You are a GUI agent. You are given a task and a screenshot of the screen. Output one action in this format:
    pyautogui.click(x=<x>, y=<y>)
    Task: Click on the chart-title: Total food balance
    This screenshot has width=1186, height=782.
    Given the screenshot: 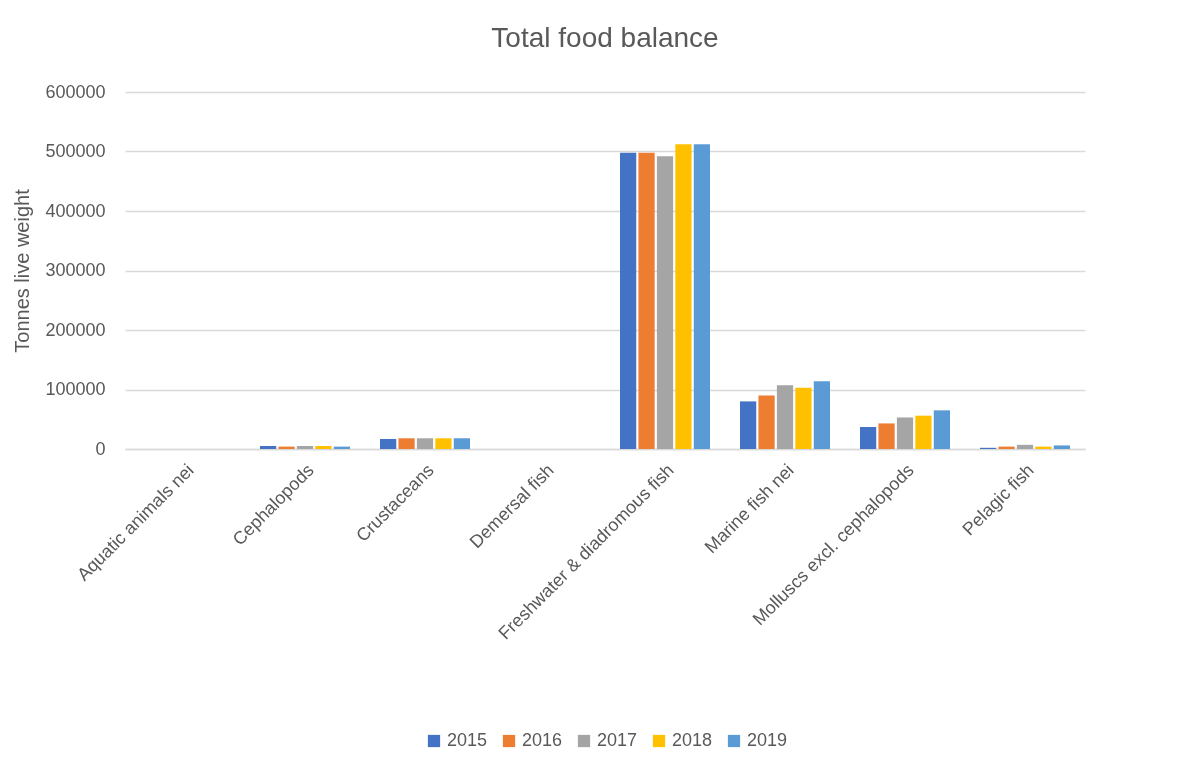 What is the action you would take?
    pyautogui.click(x=605, y=37)
    